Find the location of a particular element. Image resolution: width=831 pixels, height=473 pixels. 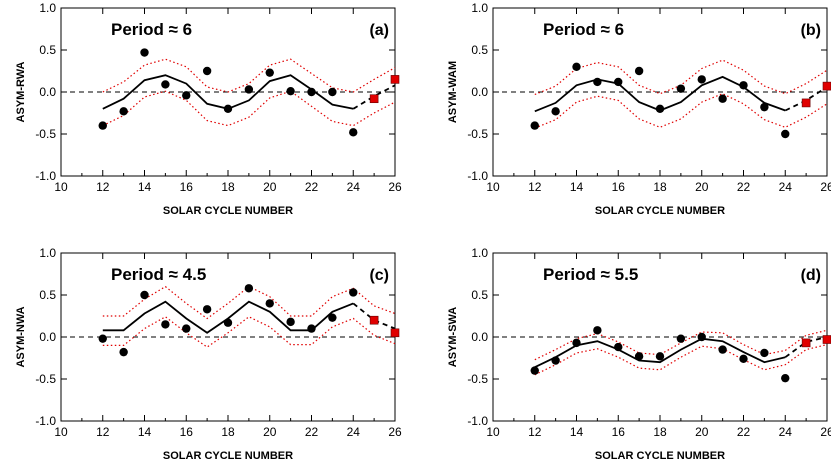

panel-label: (c) is located at coordinates (379, 275).